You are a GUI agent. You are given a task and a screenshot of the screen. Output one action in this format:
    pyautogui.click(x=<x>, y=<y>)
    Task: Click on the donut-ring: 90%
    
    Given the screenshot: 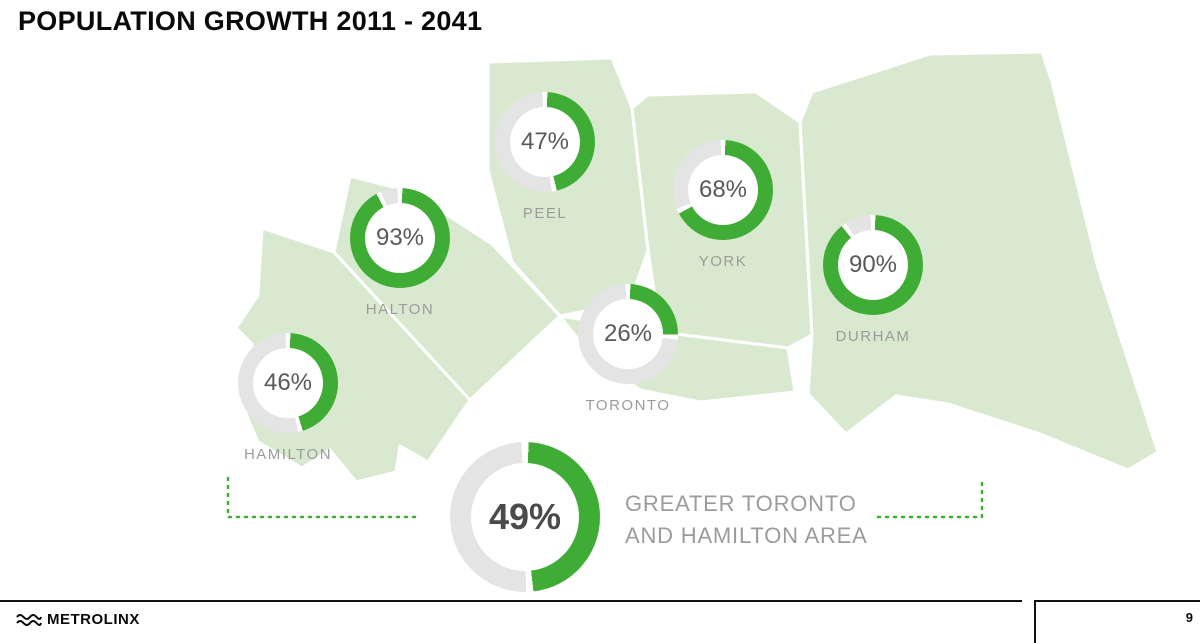 What is the action you would take?
    pyautogui.click(x=873, y=265)
    